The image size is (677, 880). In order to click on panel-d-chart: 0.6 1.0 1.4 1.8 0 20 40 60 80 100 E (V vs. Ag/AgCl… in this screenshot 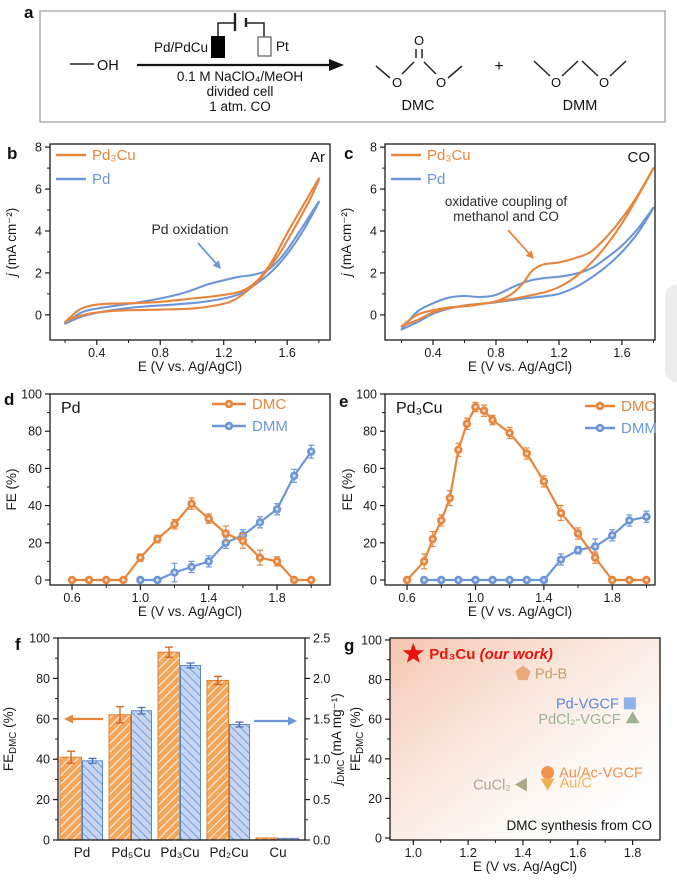, I will do `click(169, 500)`.